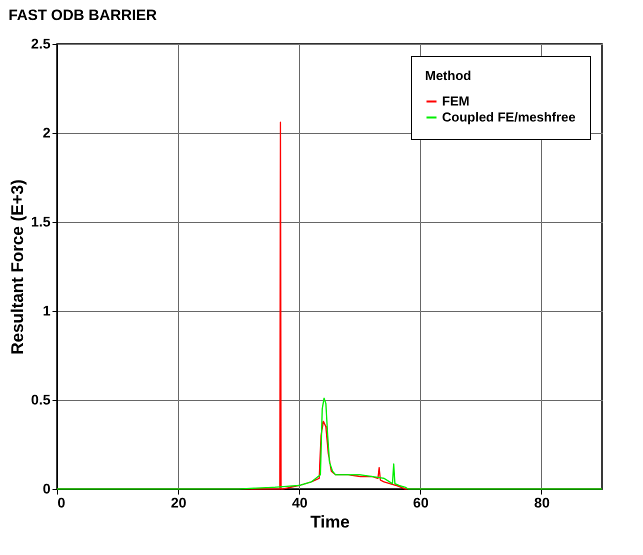  I want to click on y-tick-label: 2.5, so click(41, 44).